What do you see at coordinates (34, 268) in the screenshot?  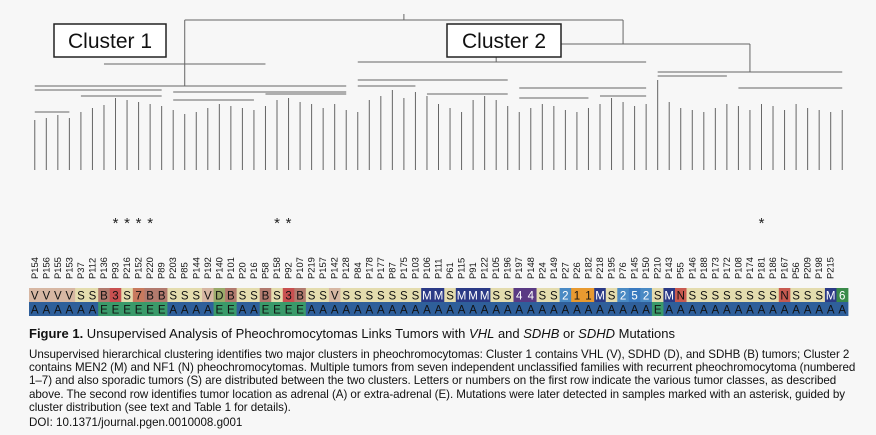 I see `sample-id-label: P154` at bounding box center [34, 268].